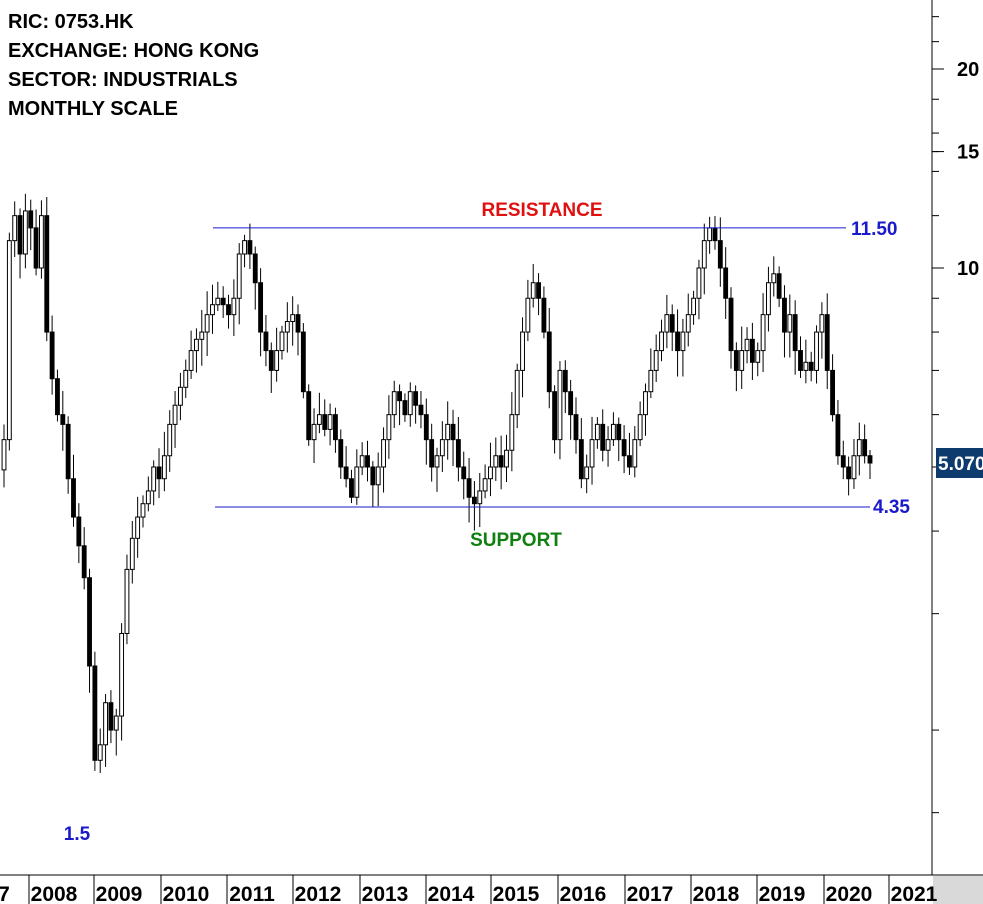 This screenshot has height=904, width=983. What do you see at coordinates (914, 893) in the screenshot?
I see `x-tick-label: 2021` at bounding box center [914, 893].